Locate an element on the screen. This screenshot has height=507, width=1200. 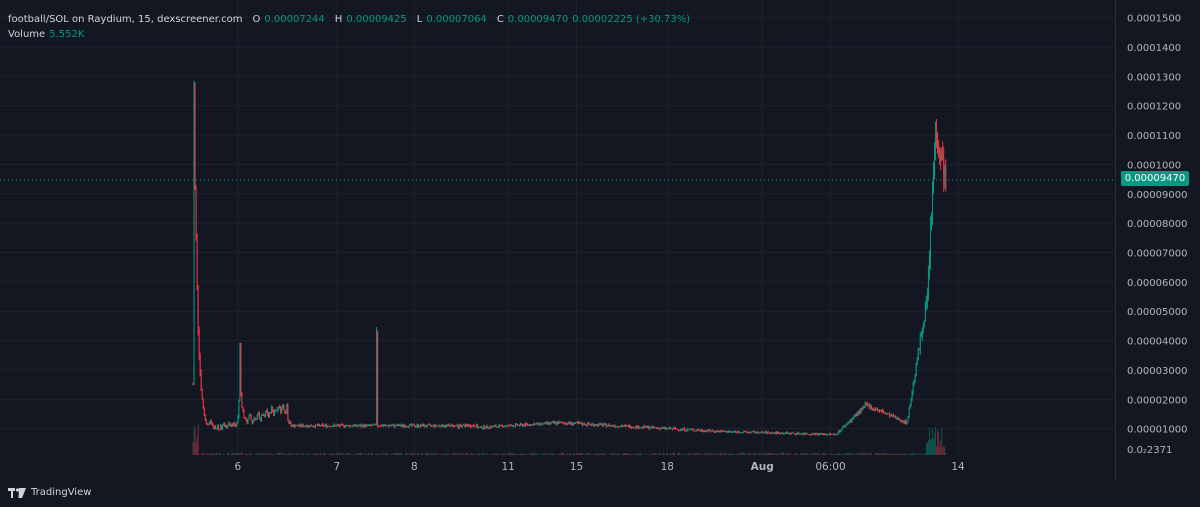
open-key: O is located at coordinates (256, 19).